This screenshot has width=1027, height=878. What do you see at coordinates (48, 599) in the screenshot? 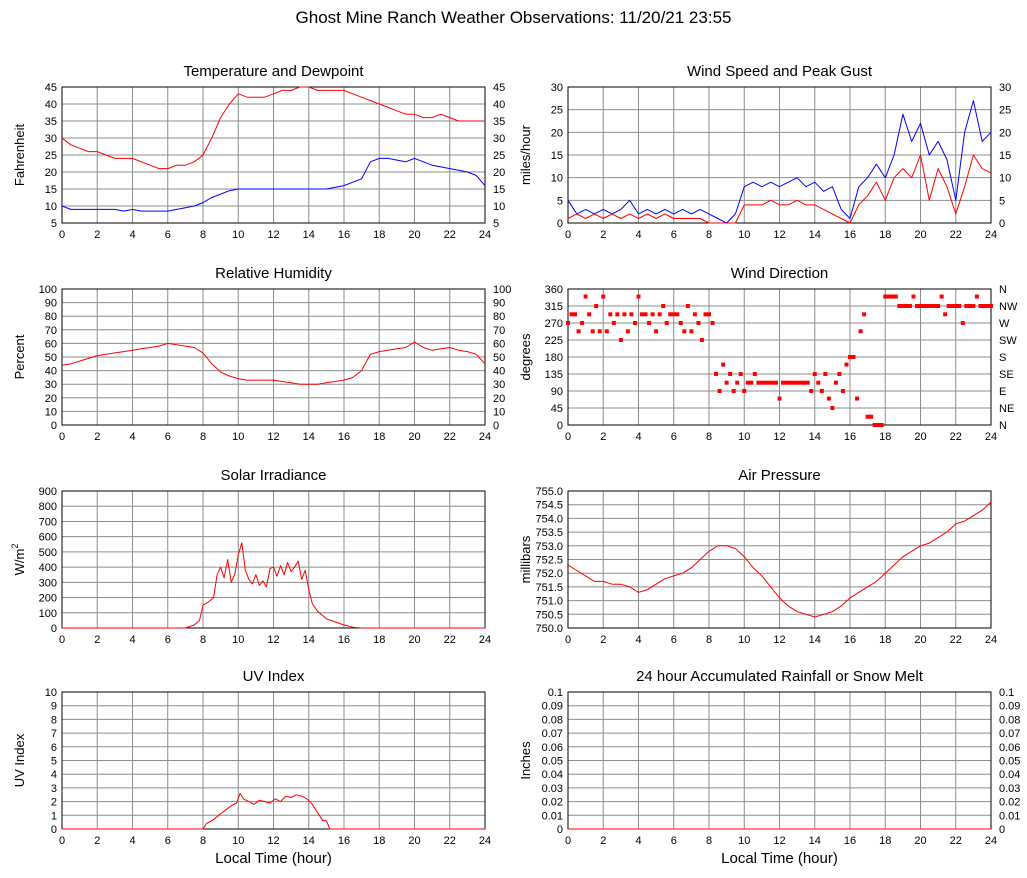
I see `y-tick-label: 200` at bounding box center [48, 599].